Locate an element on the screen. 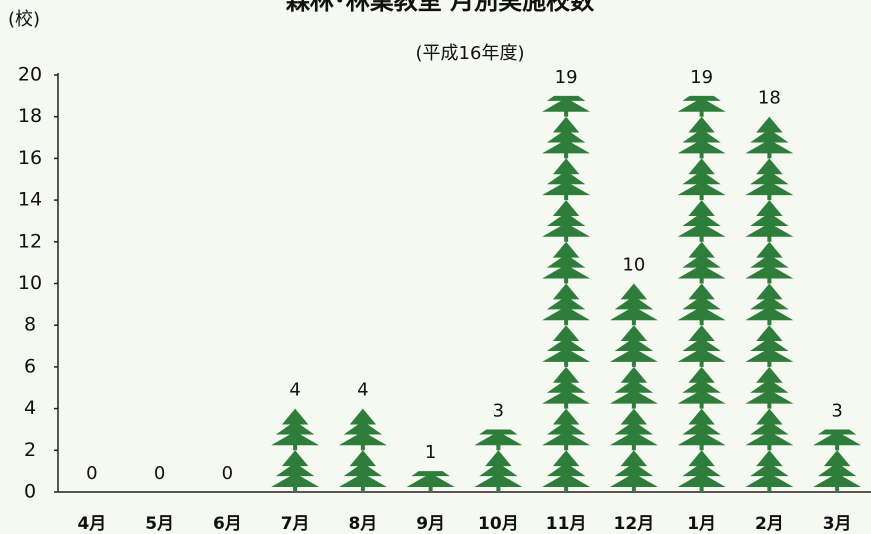 The image size is (871, 534). data-label: 1 is located at coordinates (430, 452).